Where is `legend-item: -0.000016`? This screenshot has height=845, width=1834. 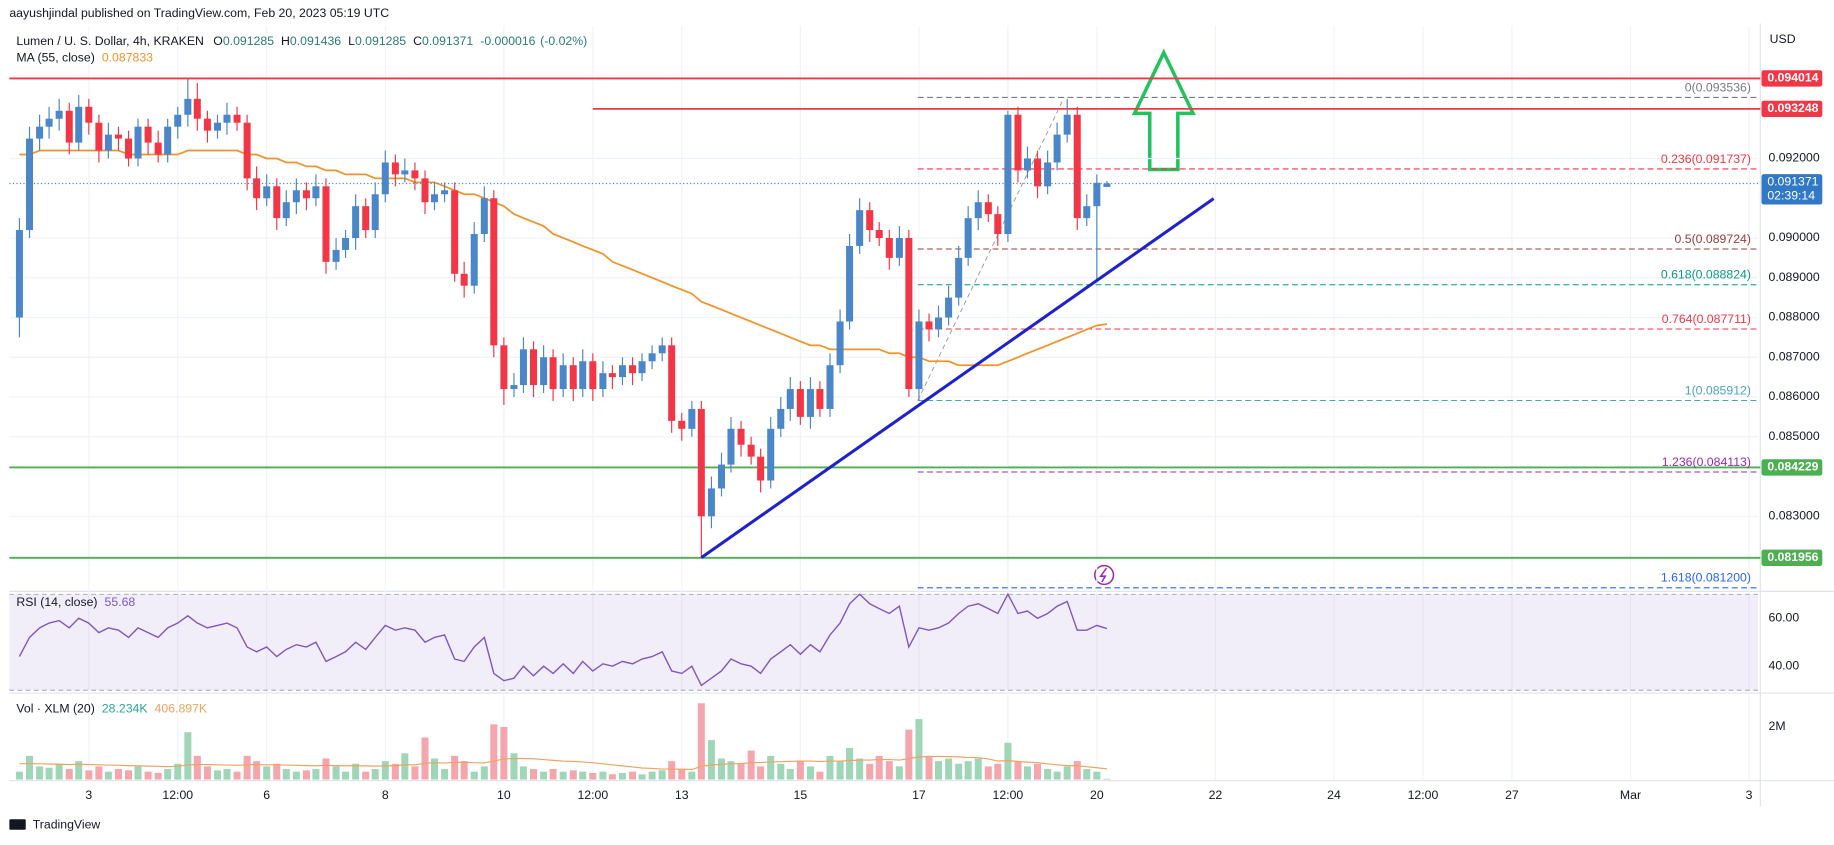
legend-item: -0.000016 is located at coordinates (507, 41).